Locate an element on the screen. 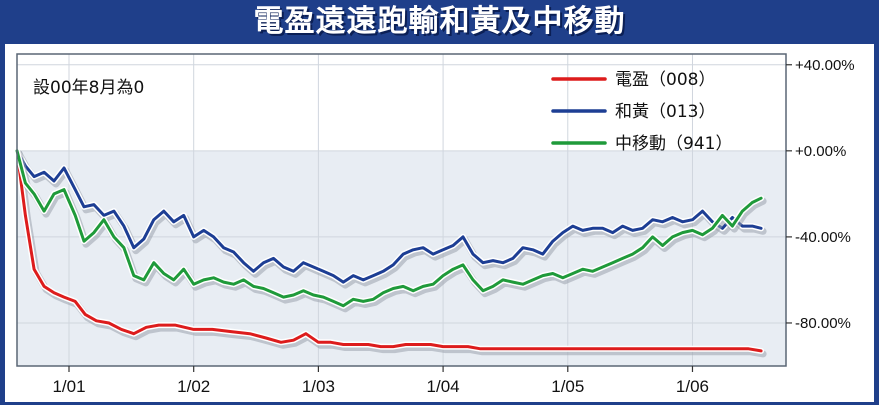  y-tick-label: -40.00% is located at coordinates (823, 237).